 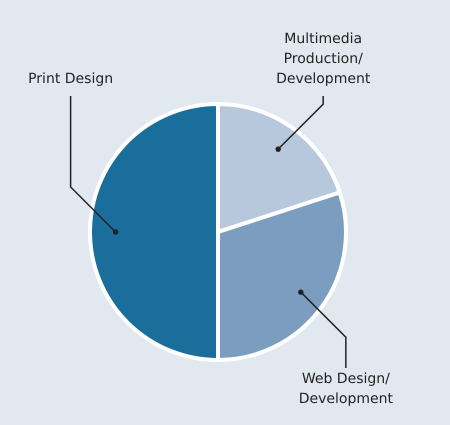 I want to click on slice-label: Web Design/ Development, so click(x=346, y=389).